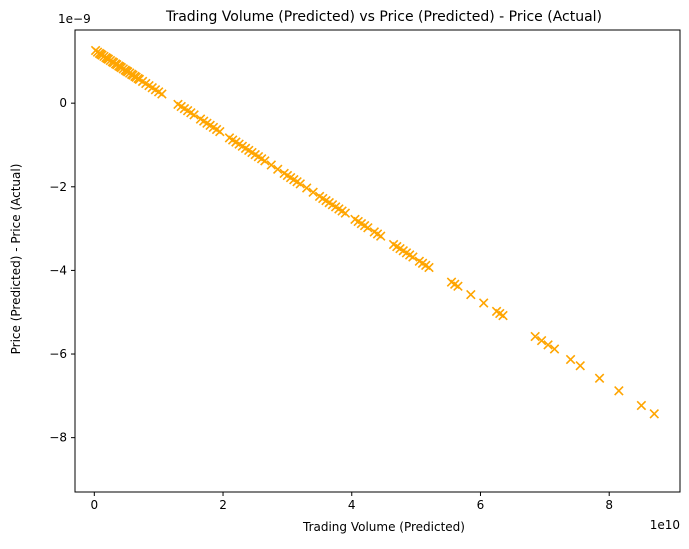 Image resolution: width=689 pixels, height=549 pixels. What do you see at coordinates (481, 505) in the screenshot?
I see `x-tick-label: 6` at bounding box center [481, 505].